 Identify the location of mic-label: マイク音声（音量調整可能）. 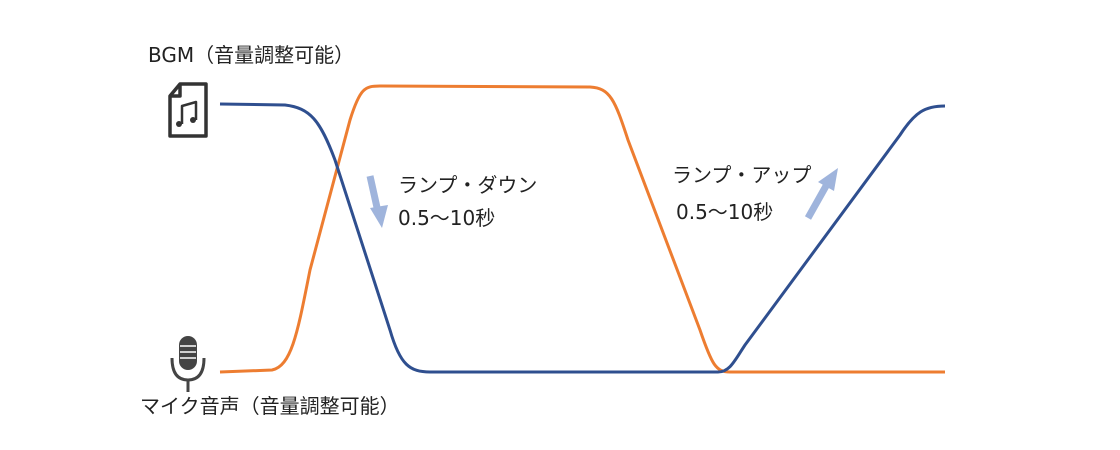
(270, 406).